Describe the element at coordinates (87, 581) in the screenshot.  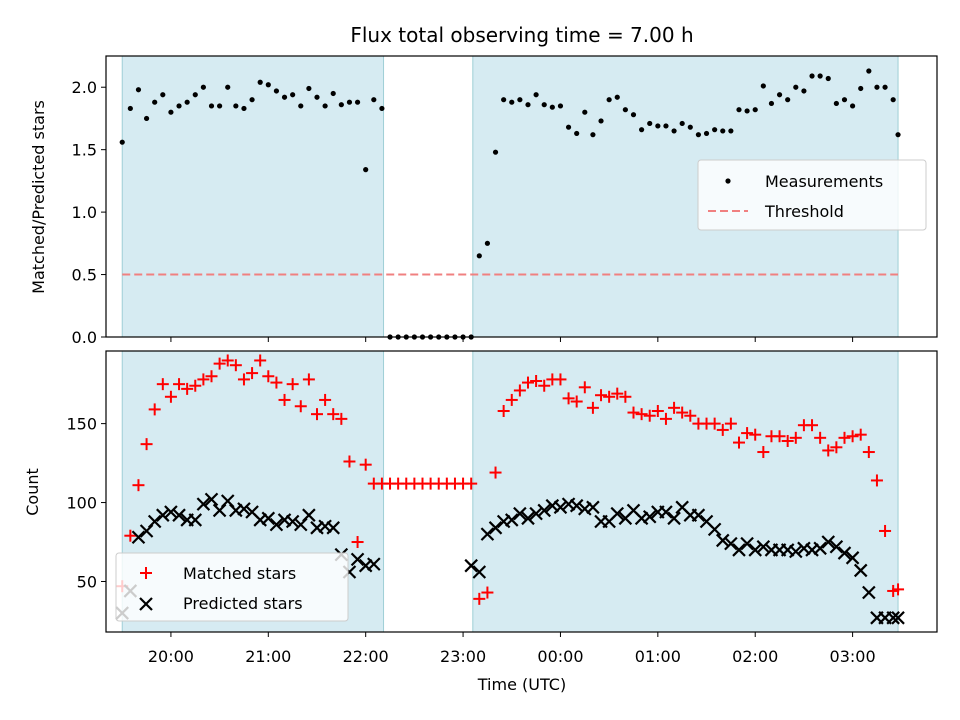
I see `y-tick-label: 50` at that location.